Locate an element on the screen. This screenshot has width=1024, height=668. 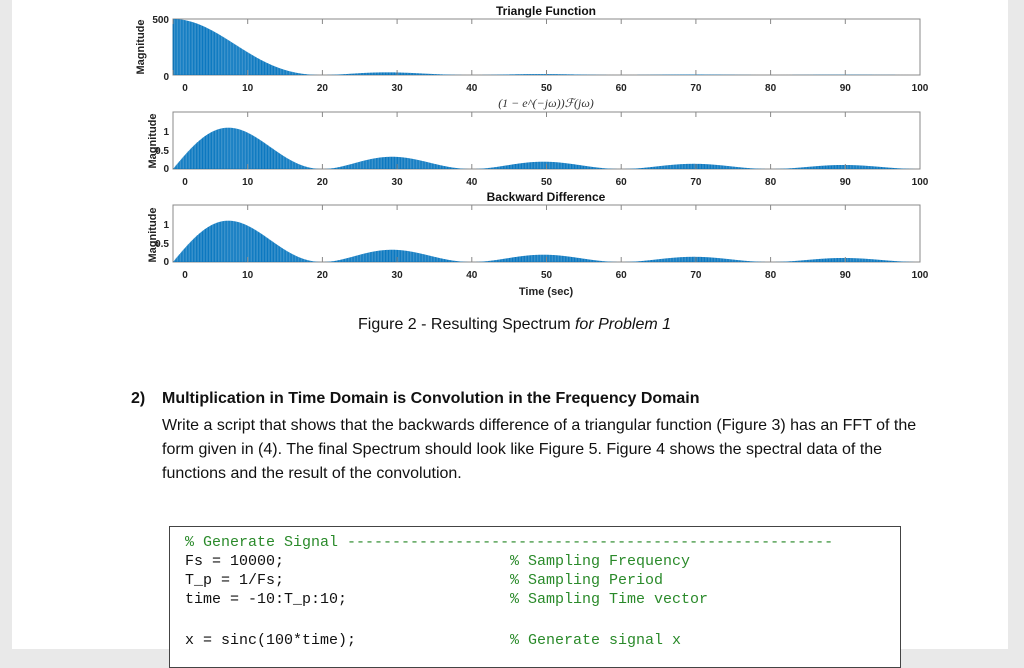
subplot-2-ytick-0-5: 0.5 is located at coordinates (162, 151).